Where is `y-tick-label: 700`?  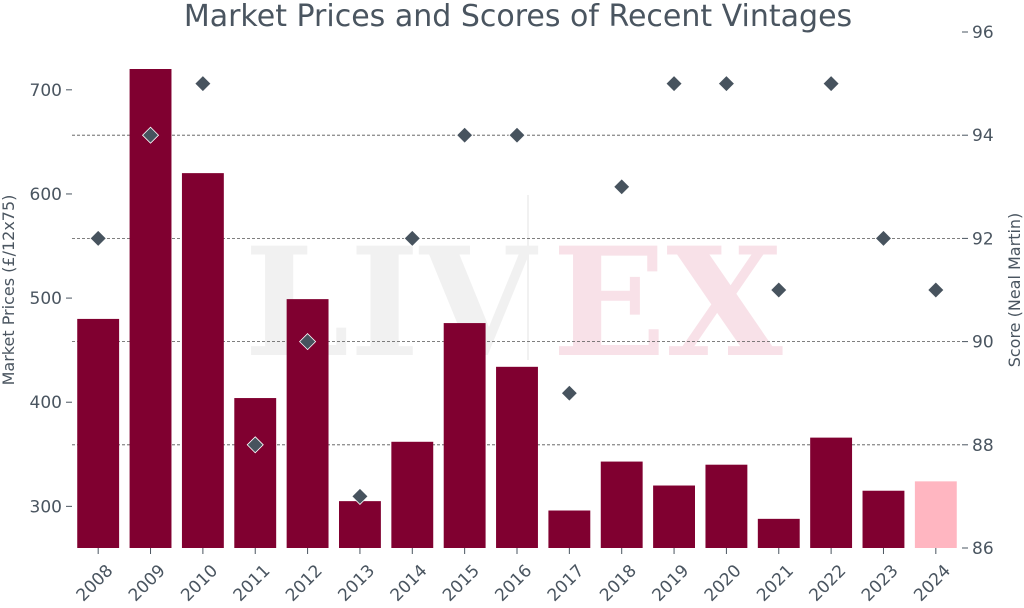 y-tick-label: 700 is located at coordinates (46, 91).